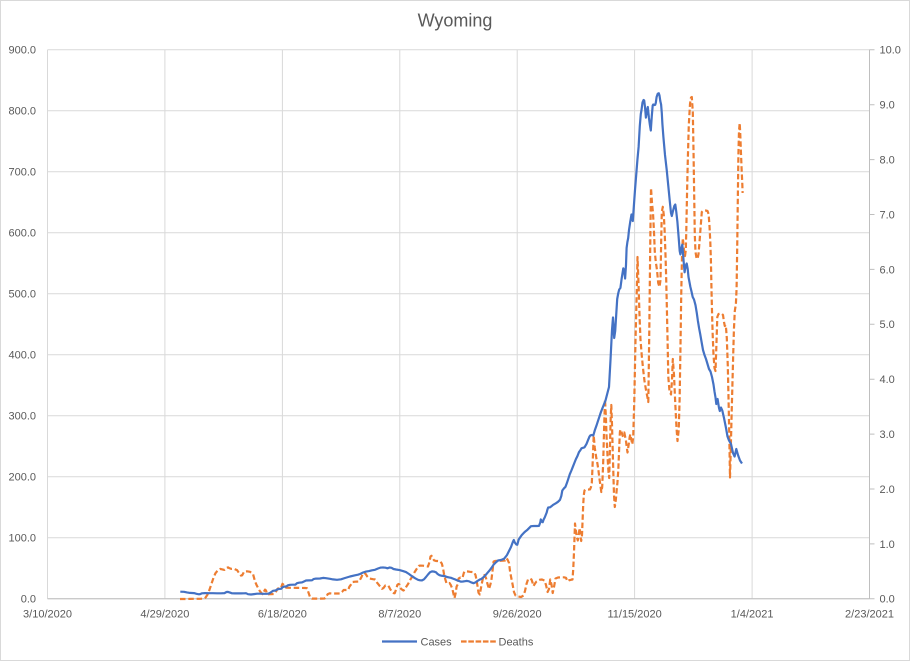 This screenshot has height=666, width=910. I want to click on svg-text: 10.0, so click(890, 51).